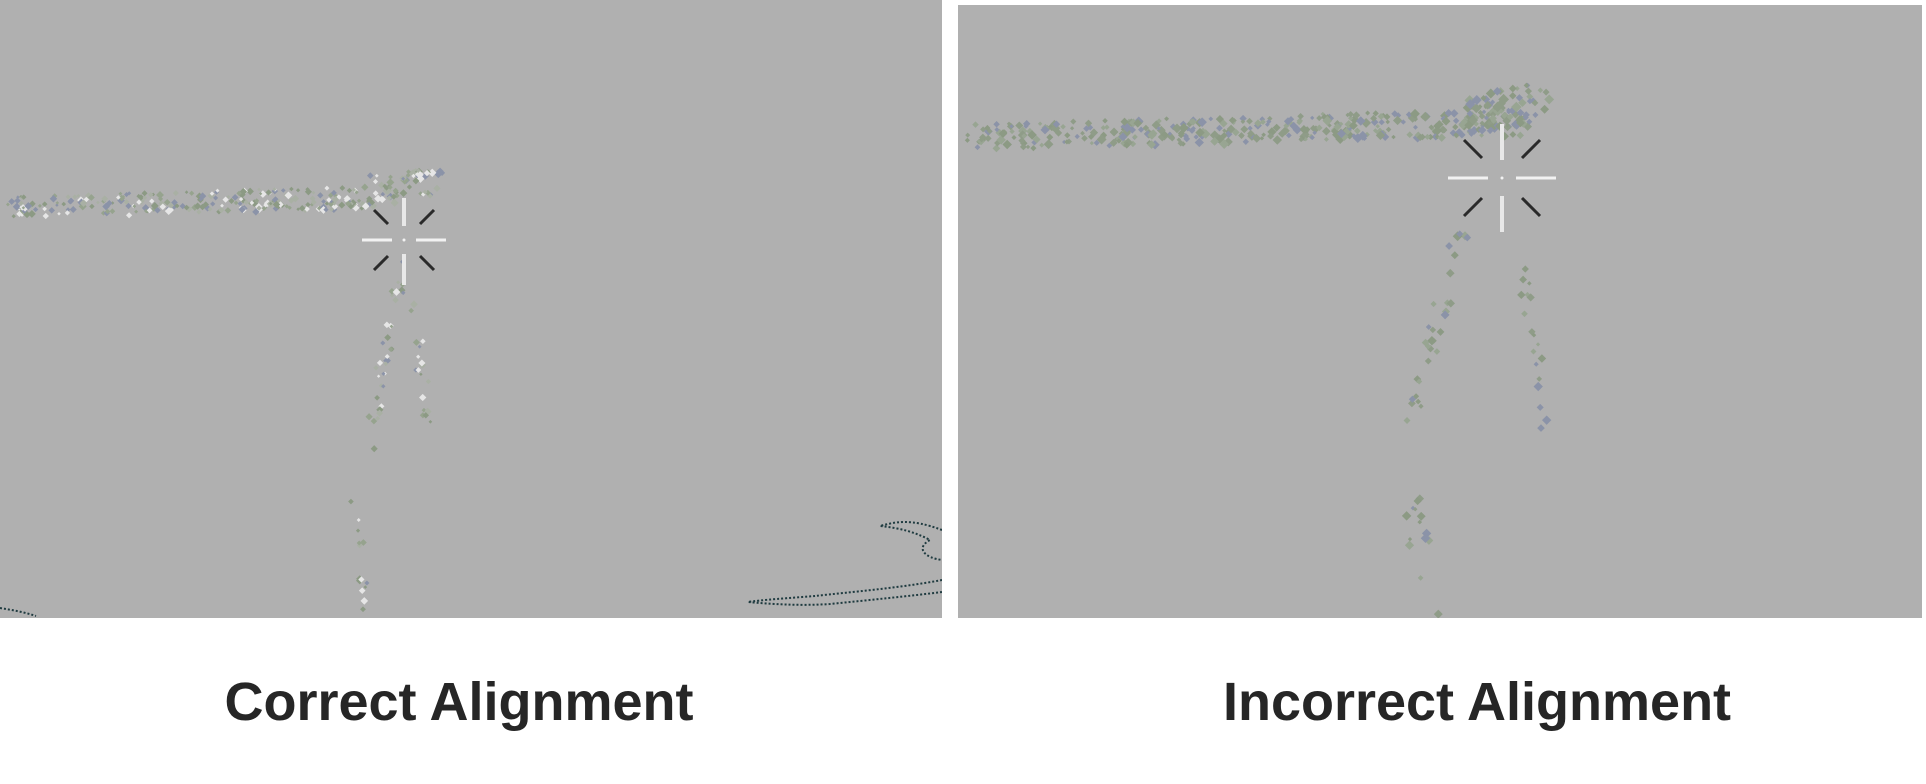  Describe the element at coordinates (471, 569) in the screenshot. I see `ground-contour-lines` at that location.